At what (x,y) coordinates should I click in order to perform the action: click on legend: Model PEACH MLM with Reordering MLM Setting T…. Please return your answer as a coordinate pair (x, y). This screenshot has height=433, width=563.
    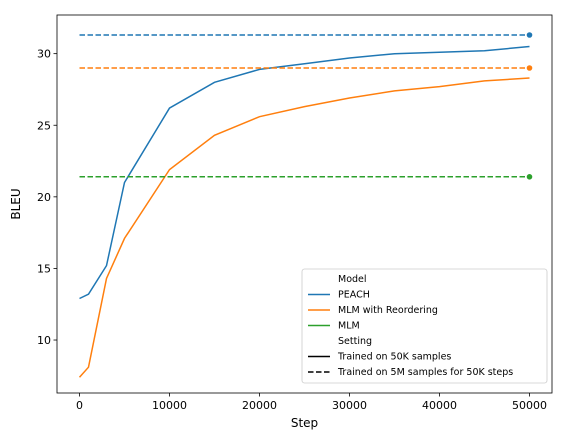
    Looking at the image, I should click on (424, 326).